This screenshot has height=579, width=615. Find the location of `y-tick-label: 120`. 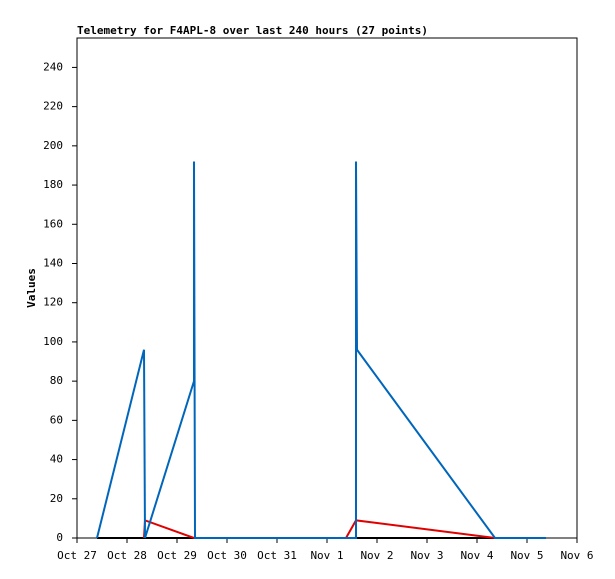

y-tick-label: 120 is located at coordinates (53, 302).